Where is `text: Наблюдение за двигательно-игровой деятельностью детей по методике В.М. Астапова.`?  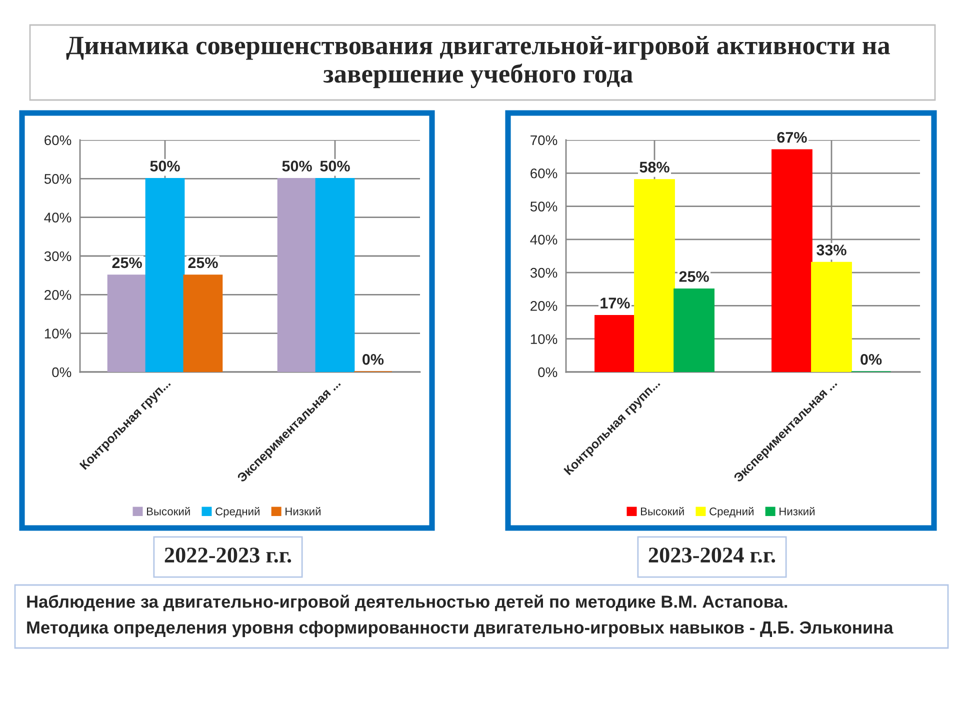
text: Наблюдение за двигательно-игровой деятельностью детей по методике В.М. Астапова. is located at coordinates (407, 603).